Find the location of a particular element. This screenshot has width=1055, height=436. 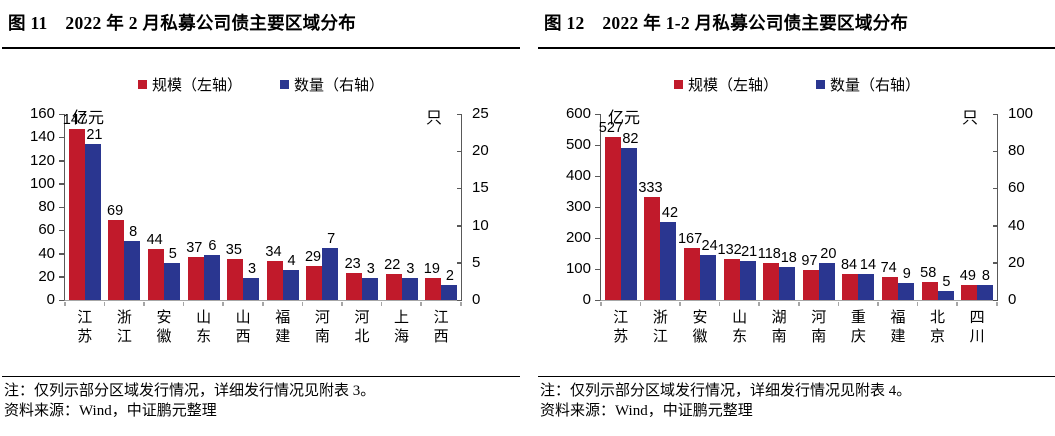

right-axis-tick-label: 5 is located at coordinates (476, 262).